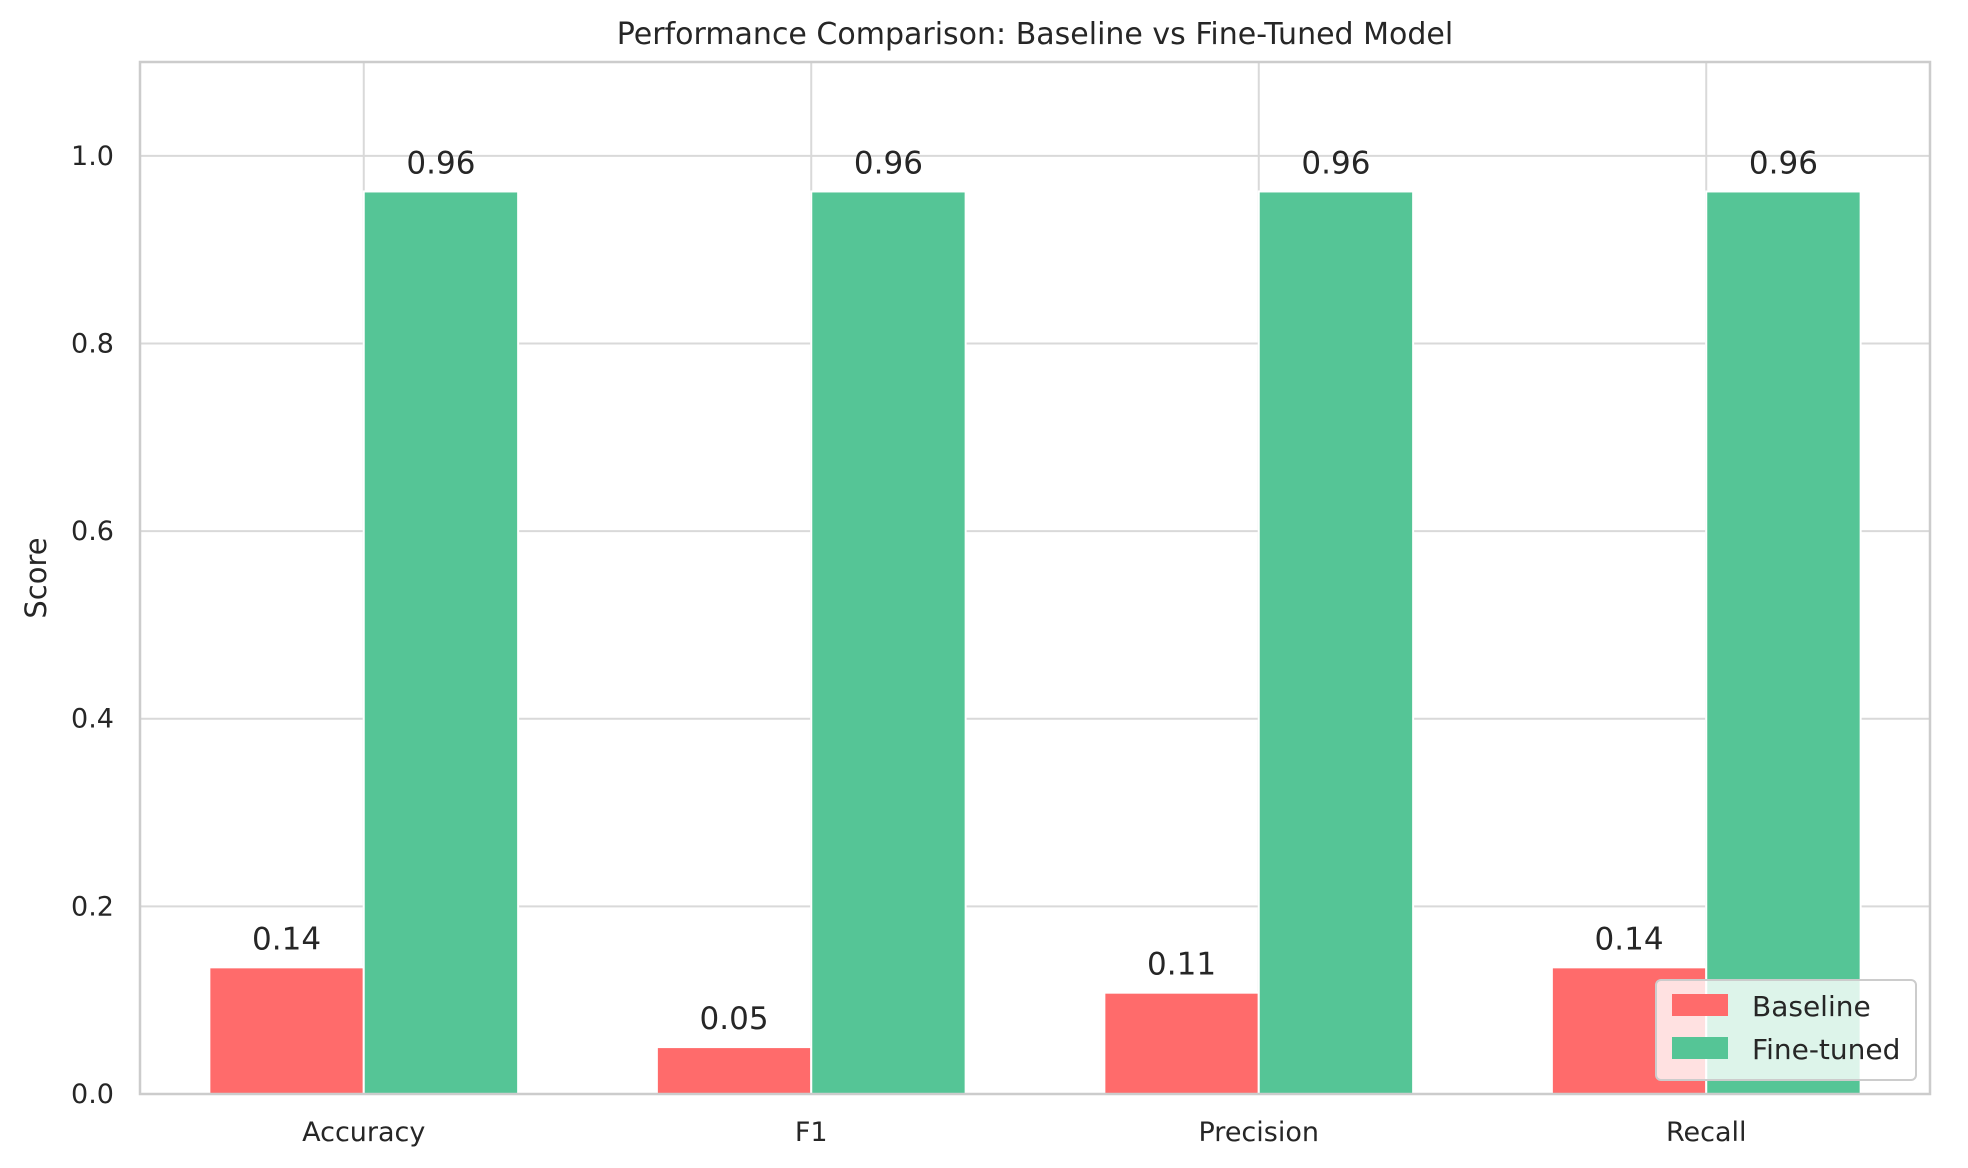 The height and width of the screenshot is (1168, 1968). Describe the element at coordinates (1700, 1048) in the screenshot. I see `legend-swatch-fine-tuned` at that location.